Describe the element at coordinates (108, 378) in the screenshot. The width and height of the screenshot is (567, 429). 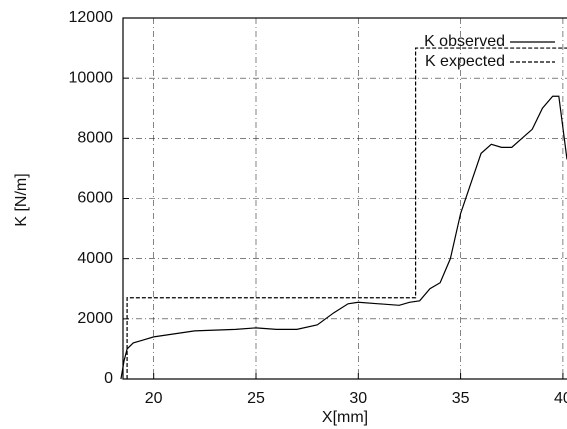
I see `y-tick-label: 0` at that location.